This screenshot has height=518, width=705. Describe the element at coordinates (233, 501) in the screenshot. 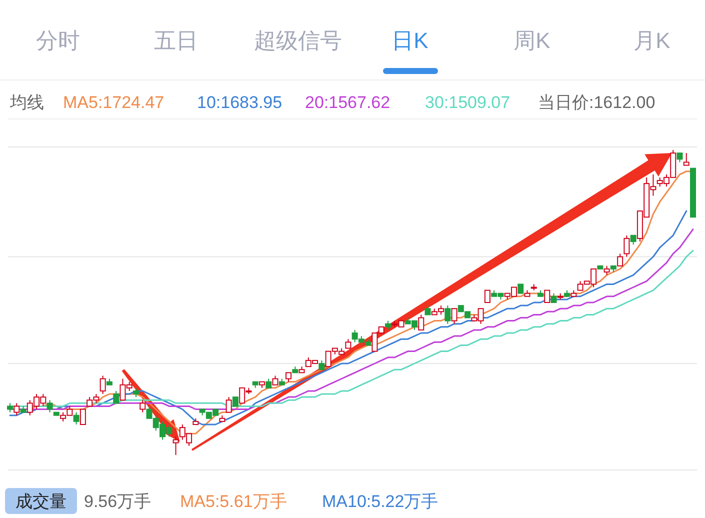

I see `text: MA5:5.61万手` at that location.